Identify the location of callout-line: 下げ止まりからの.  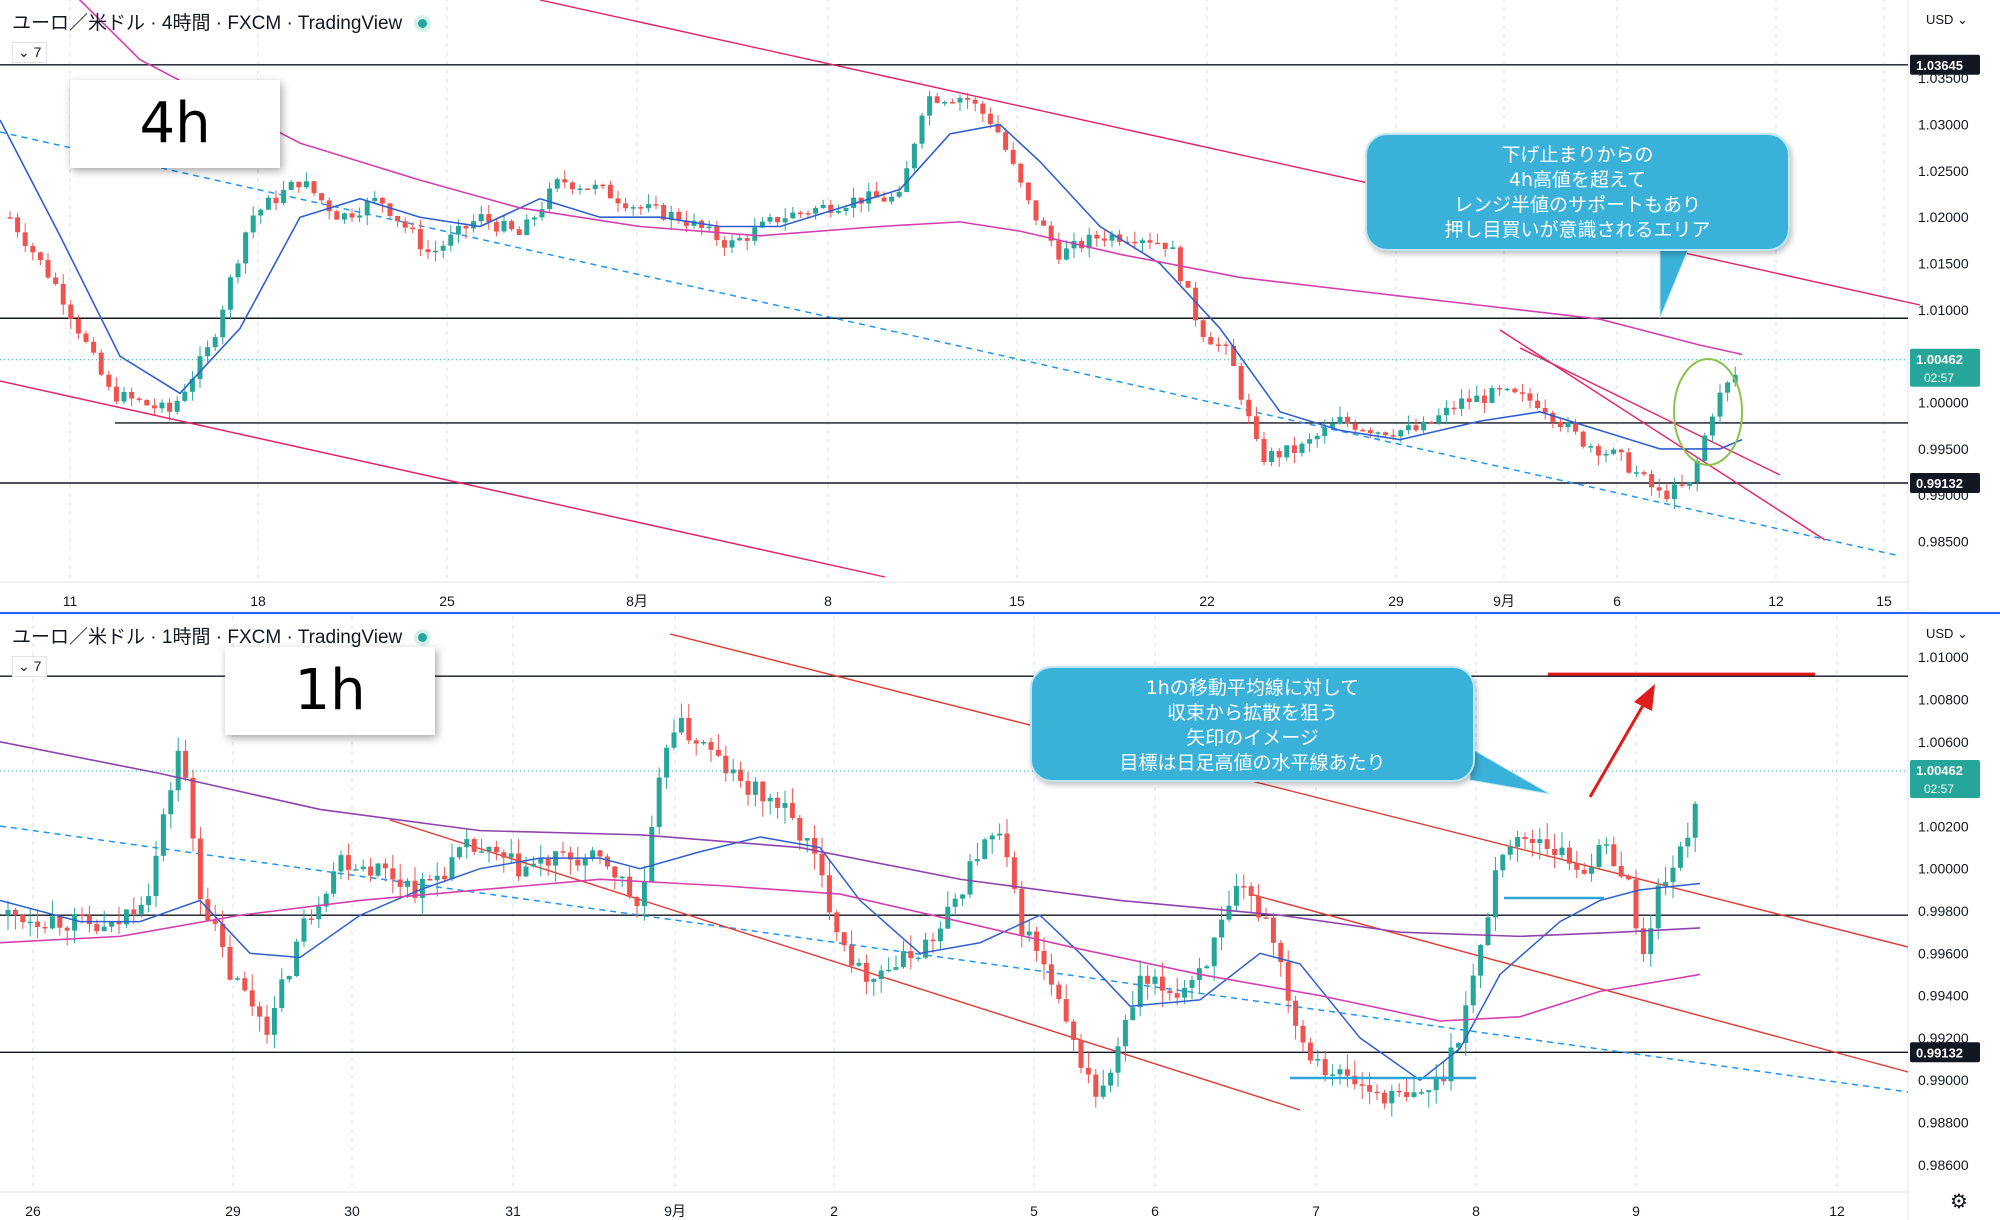
(1577, 155).